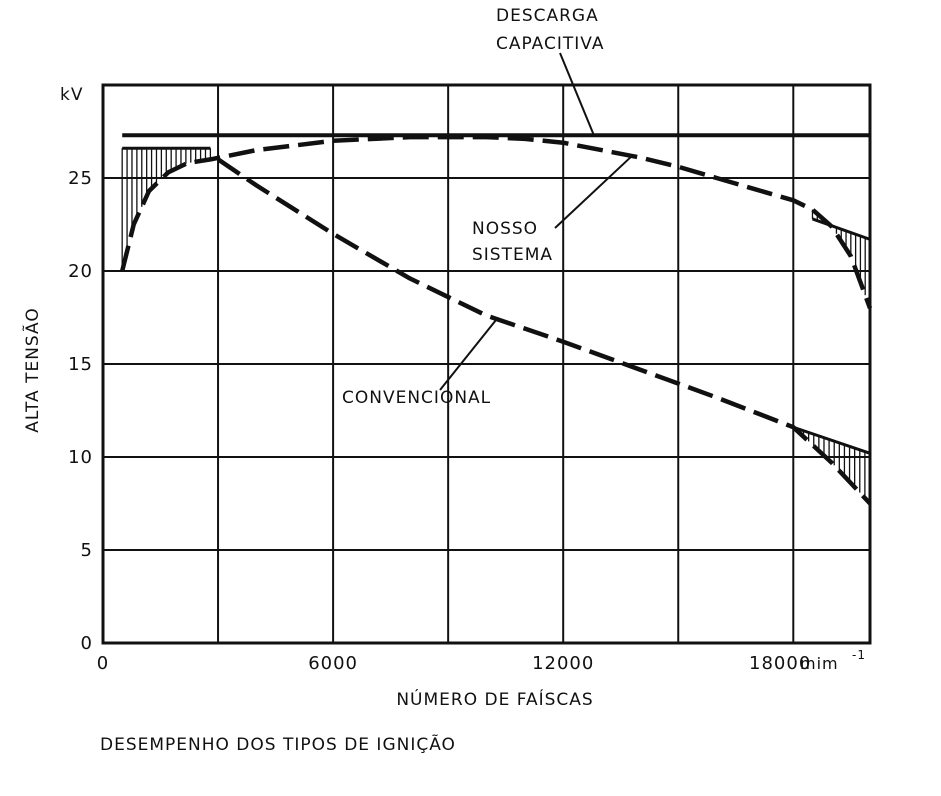  What do you see at coordinates (87, 550) in the screenshot?
I see `y-tick-label: 5` at bounding box center [87, 550].